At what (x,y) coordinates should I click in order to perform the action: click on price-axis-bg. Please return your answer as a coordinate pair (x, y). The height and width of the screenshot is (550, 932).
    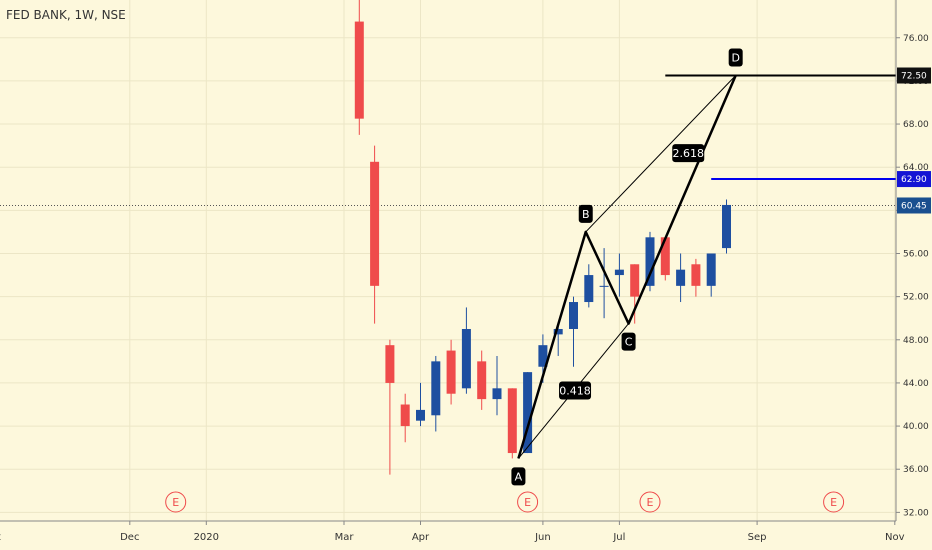
    Looking at the image, I should click on (914, 275).